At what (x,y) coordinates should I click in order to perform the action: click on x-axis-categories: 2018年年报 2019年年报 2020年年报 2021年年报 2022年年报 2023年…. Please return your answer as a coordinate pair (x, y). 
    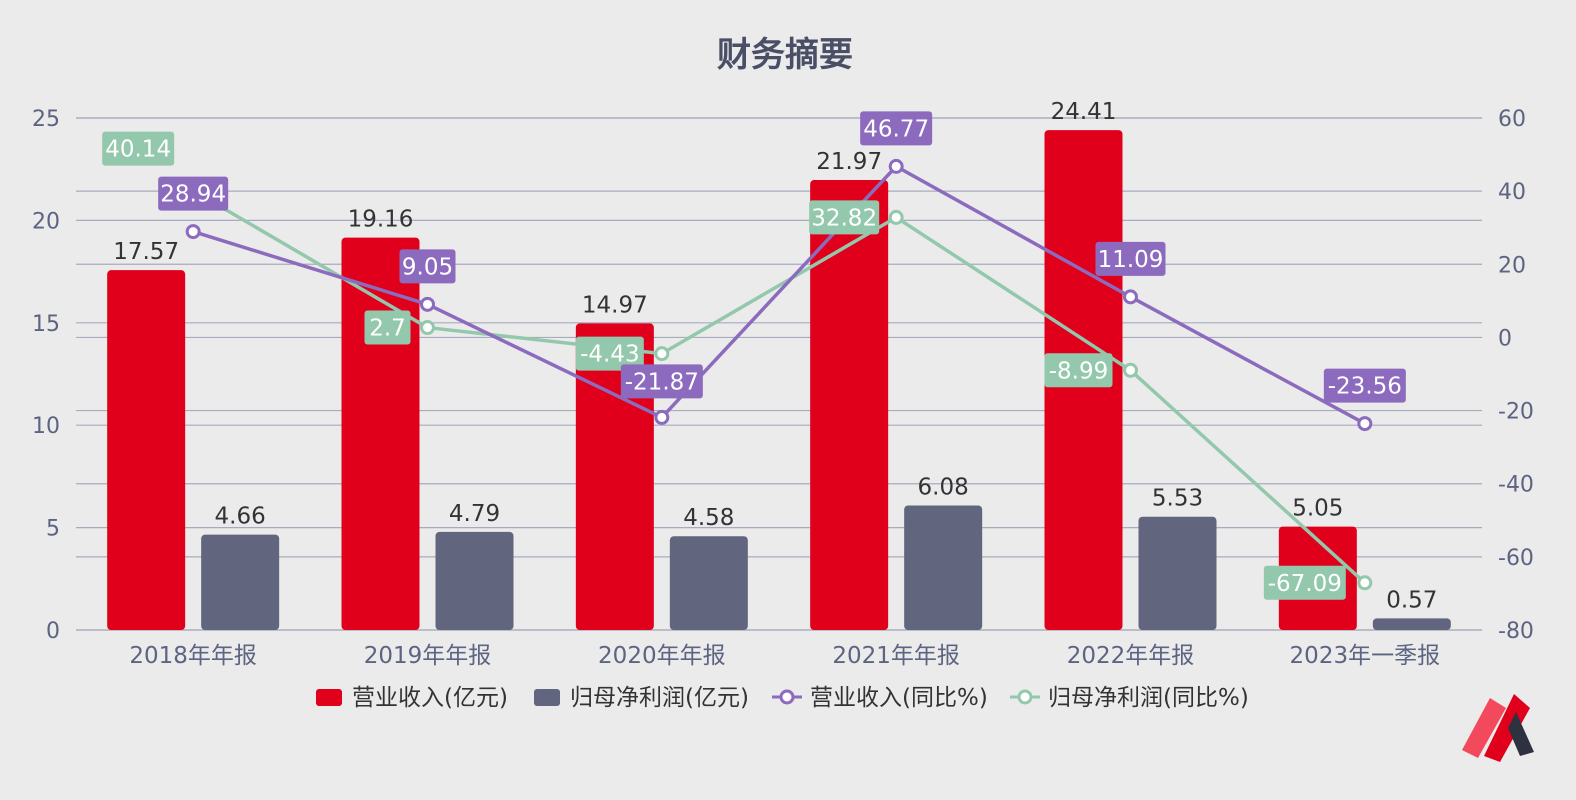
    Looking at the image, I should click on (784, 656).